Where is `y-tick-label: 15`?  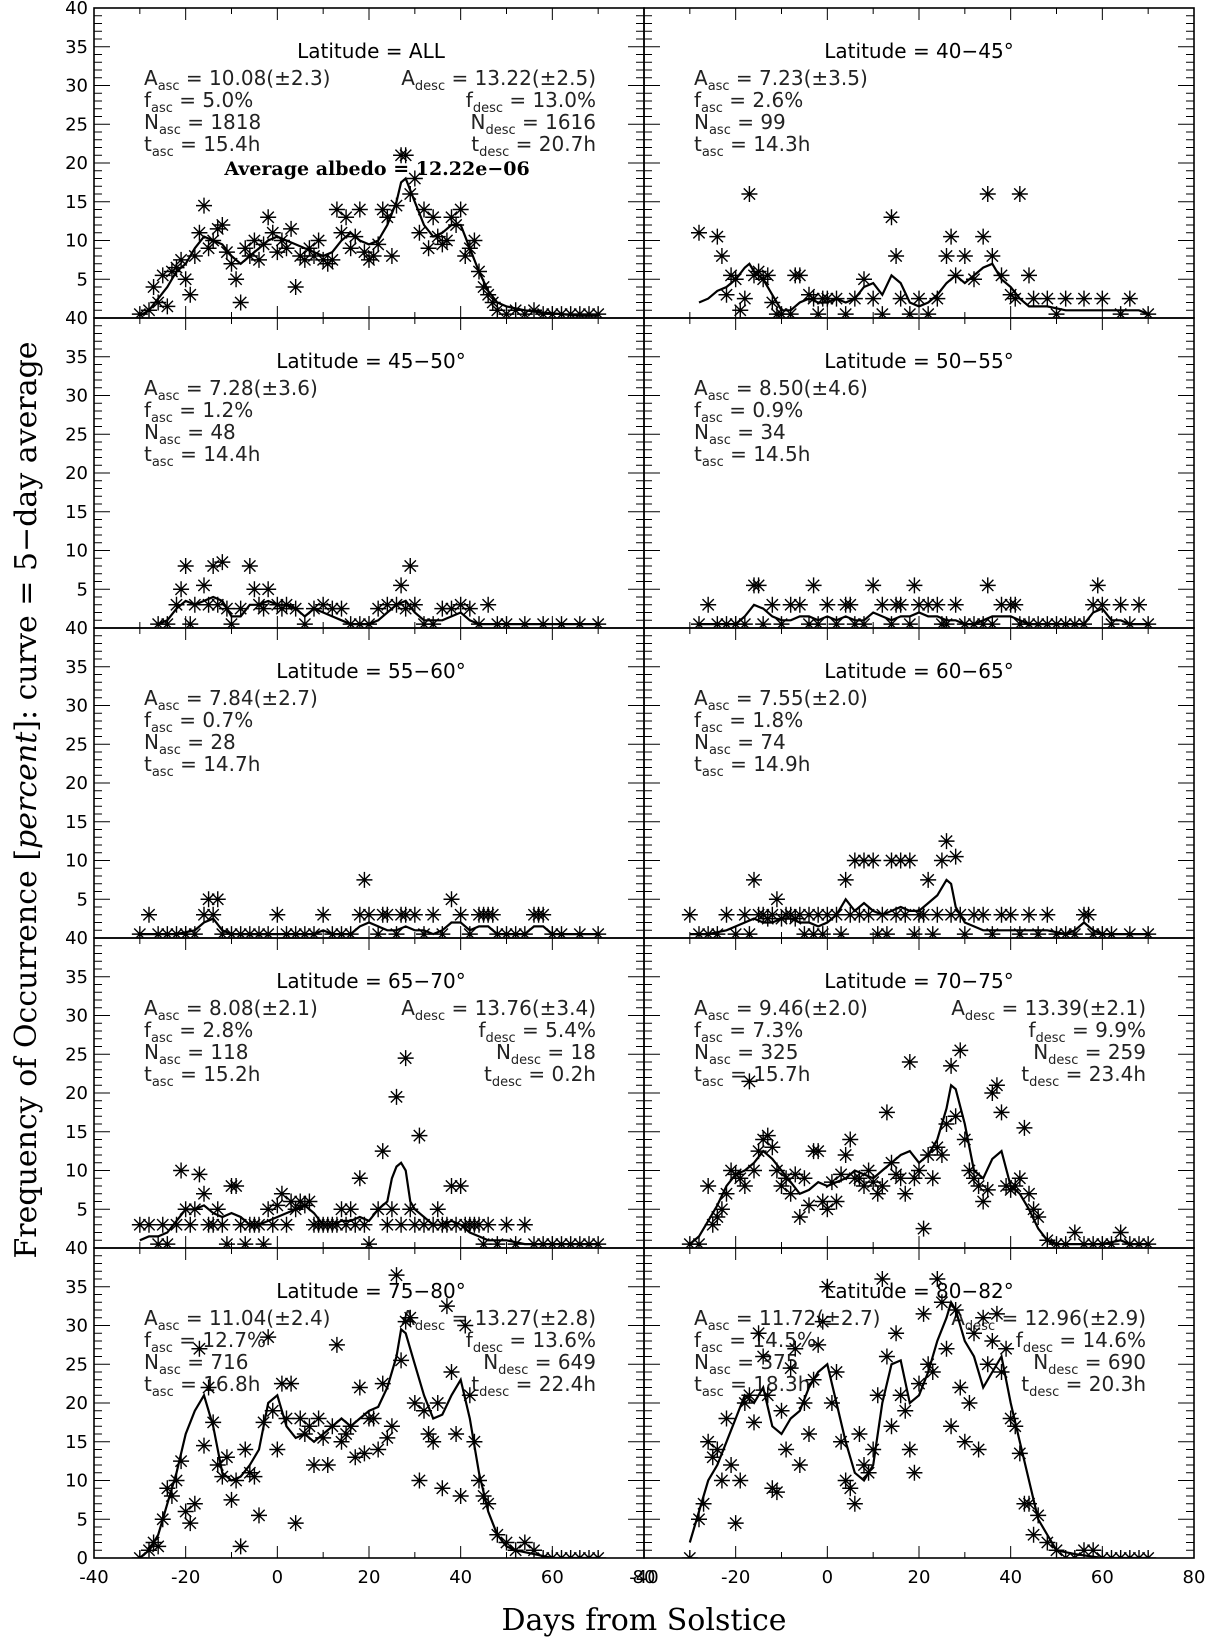
y-tick-label: 15 is located at coordinates (76, 1132).